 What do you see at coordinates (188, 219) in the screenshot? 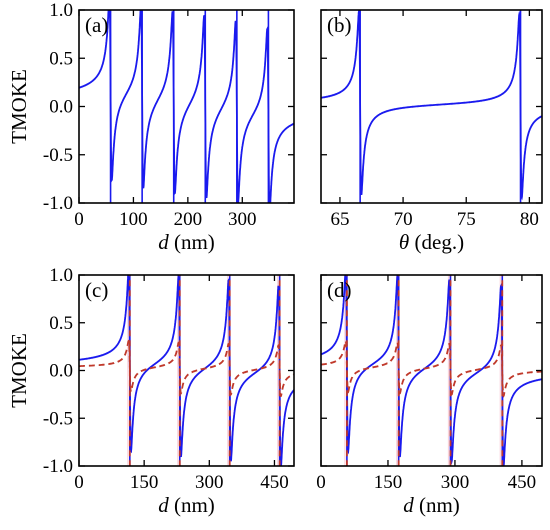
I see `x-tick-label: 200` at bounding box center [188, 219].